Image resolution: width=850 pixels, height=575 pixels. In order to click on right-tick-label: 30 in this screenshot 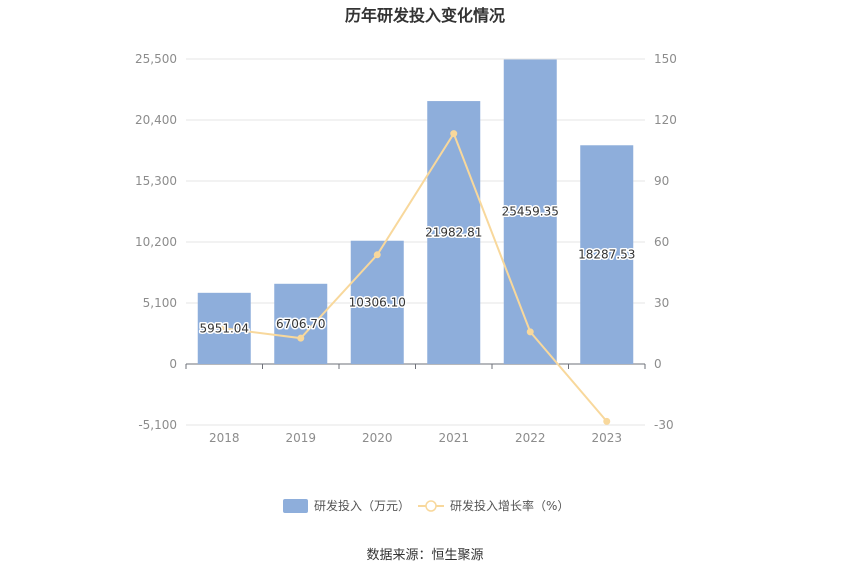, I will do `click(661, 303)`.